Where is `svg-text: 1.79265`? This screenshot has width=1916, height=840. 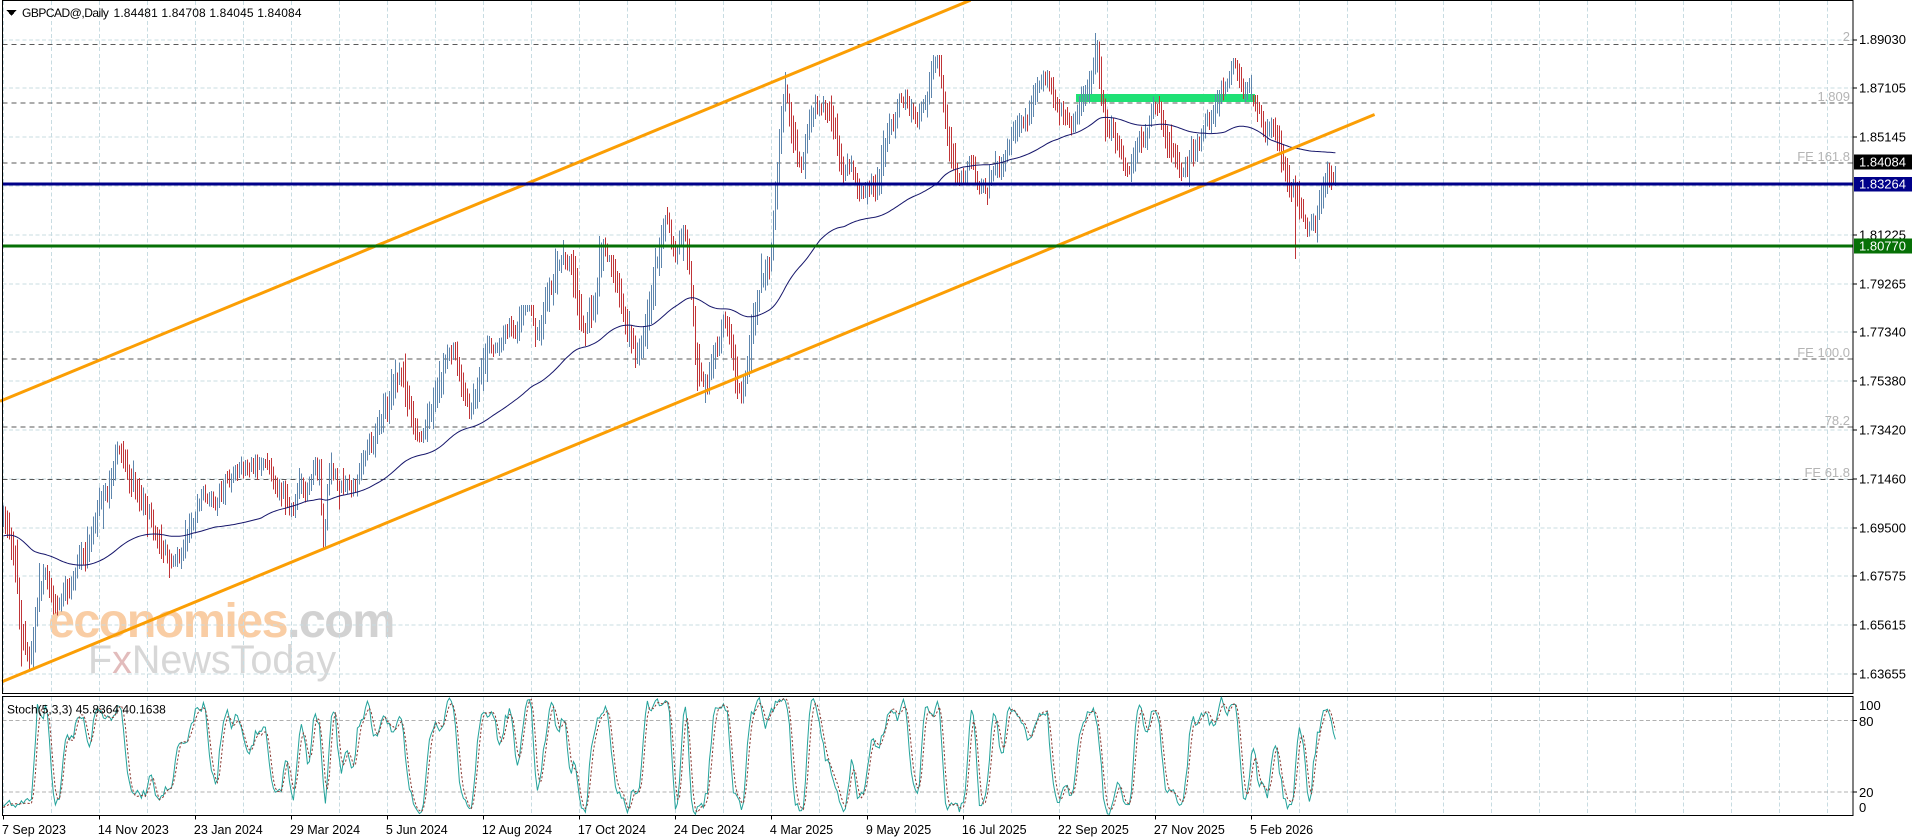
svg-text: 1.79265 is located at coordinates (1882, 283).